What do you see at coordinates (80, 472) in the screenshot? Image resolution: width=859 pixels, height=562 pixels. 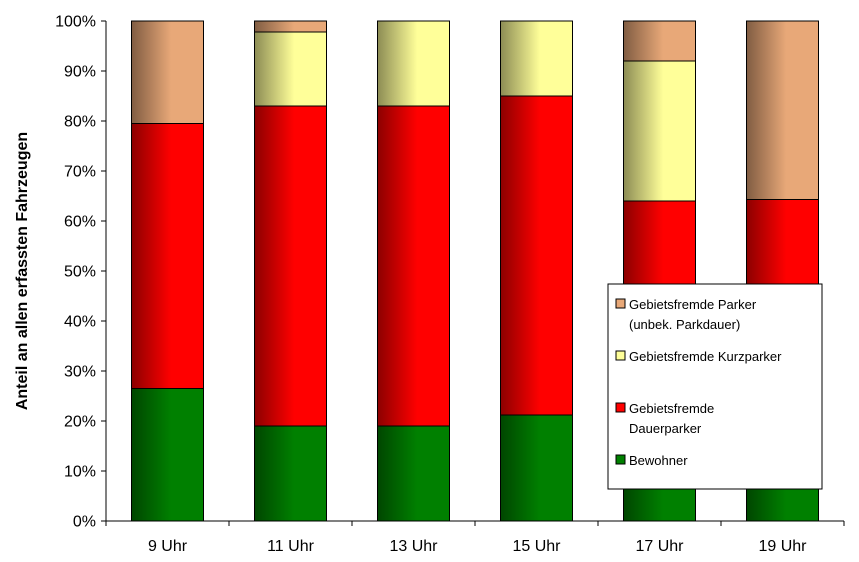 I see `y-tick-label: 10%` at bounding box center [80, 472].